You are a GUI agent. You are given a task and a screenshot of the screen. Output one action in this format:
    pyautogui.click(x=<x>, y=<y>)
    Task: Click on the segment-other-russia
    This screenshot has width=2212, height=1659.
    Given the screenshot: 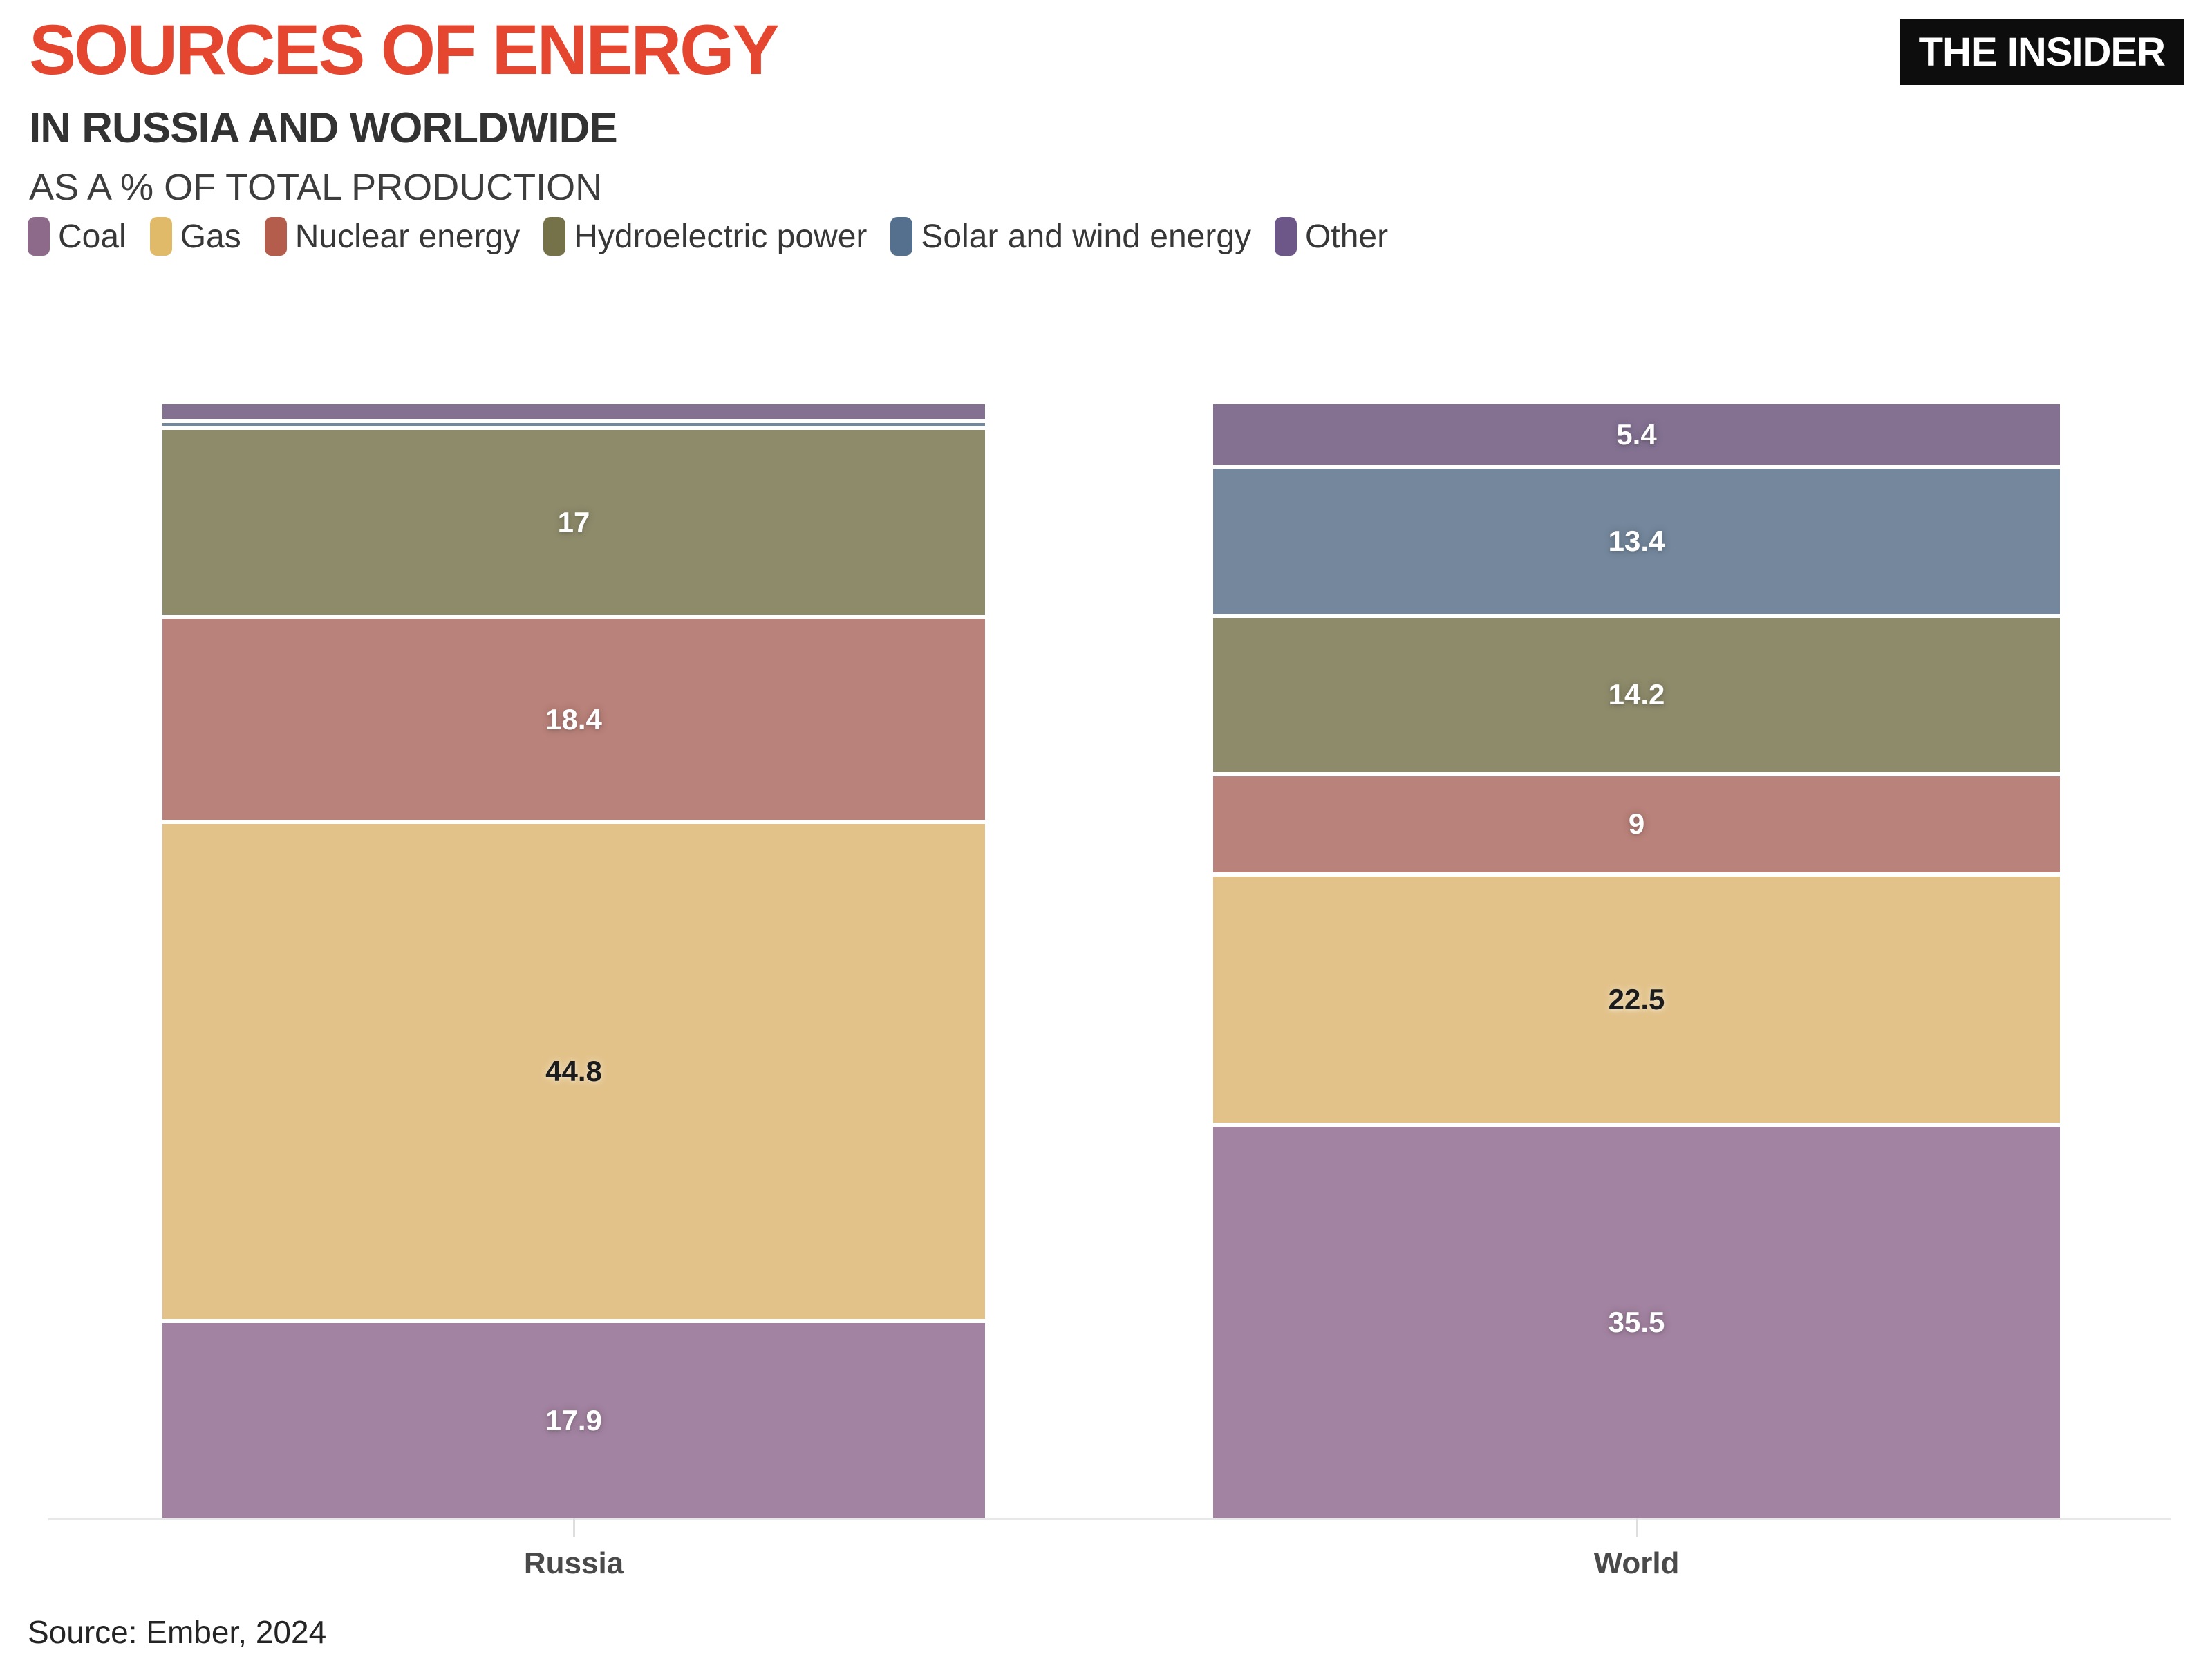 What is the action you would take?
    pyautogui.click(x=574, y=412)
    